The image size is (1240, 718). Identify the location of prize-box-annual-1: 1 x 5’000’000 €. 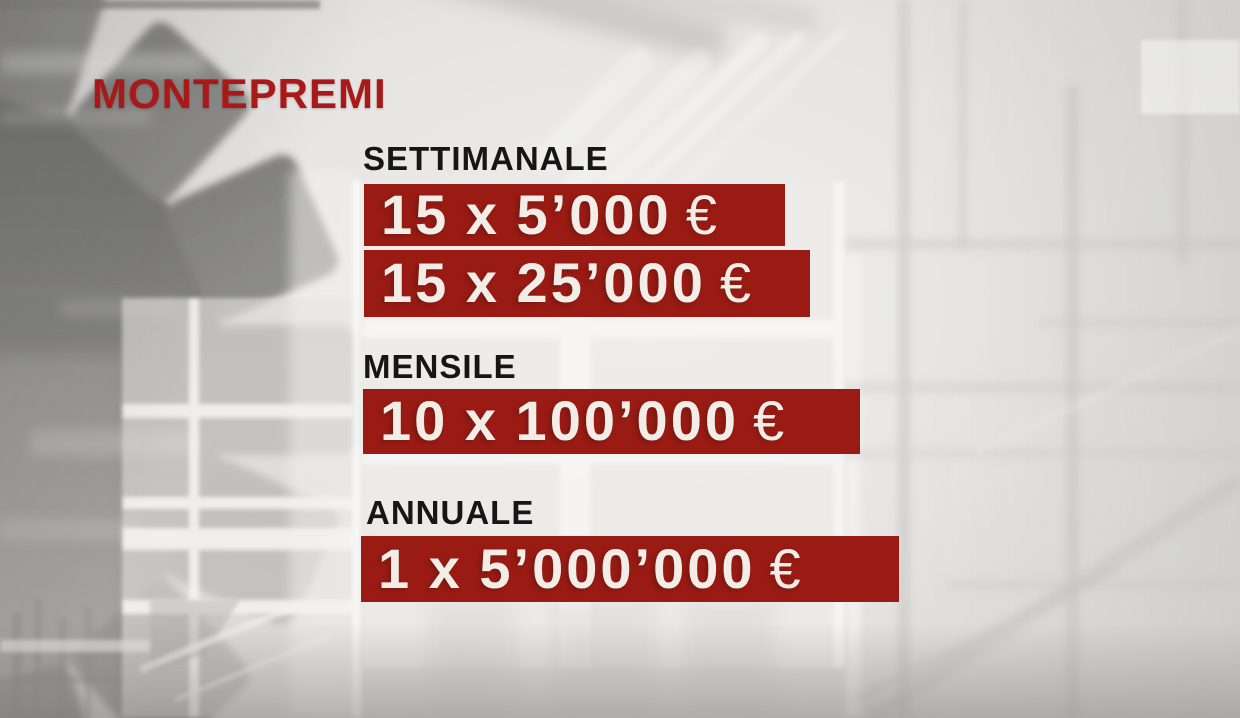
(630, 569).